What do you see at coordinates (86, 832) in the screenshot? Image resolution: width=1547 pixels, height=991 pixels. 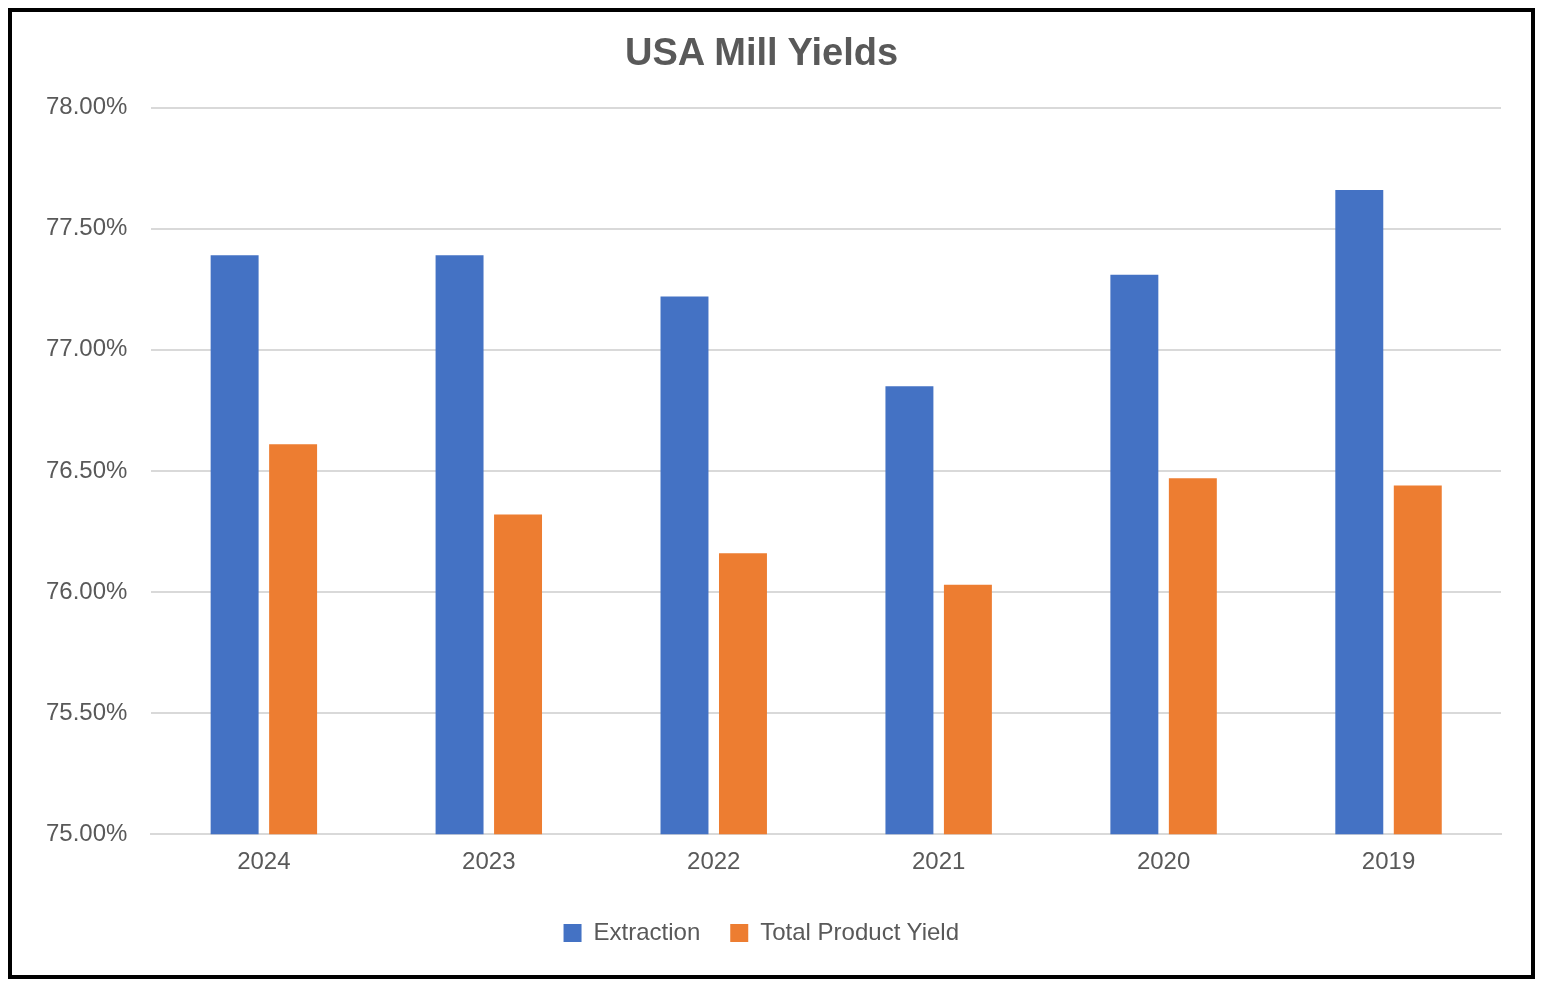 I see `y-tick-label: 75.00%` at bounding box center [86, 832].